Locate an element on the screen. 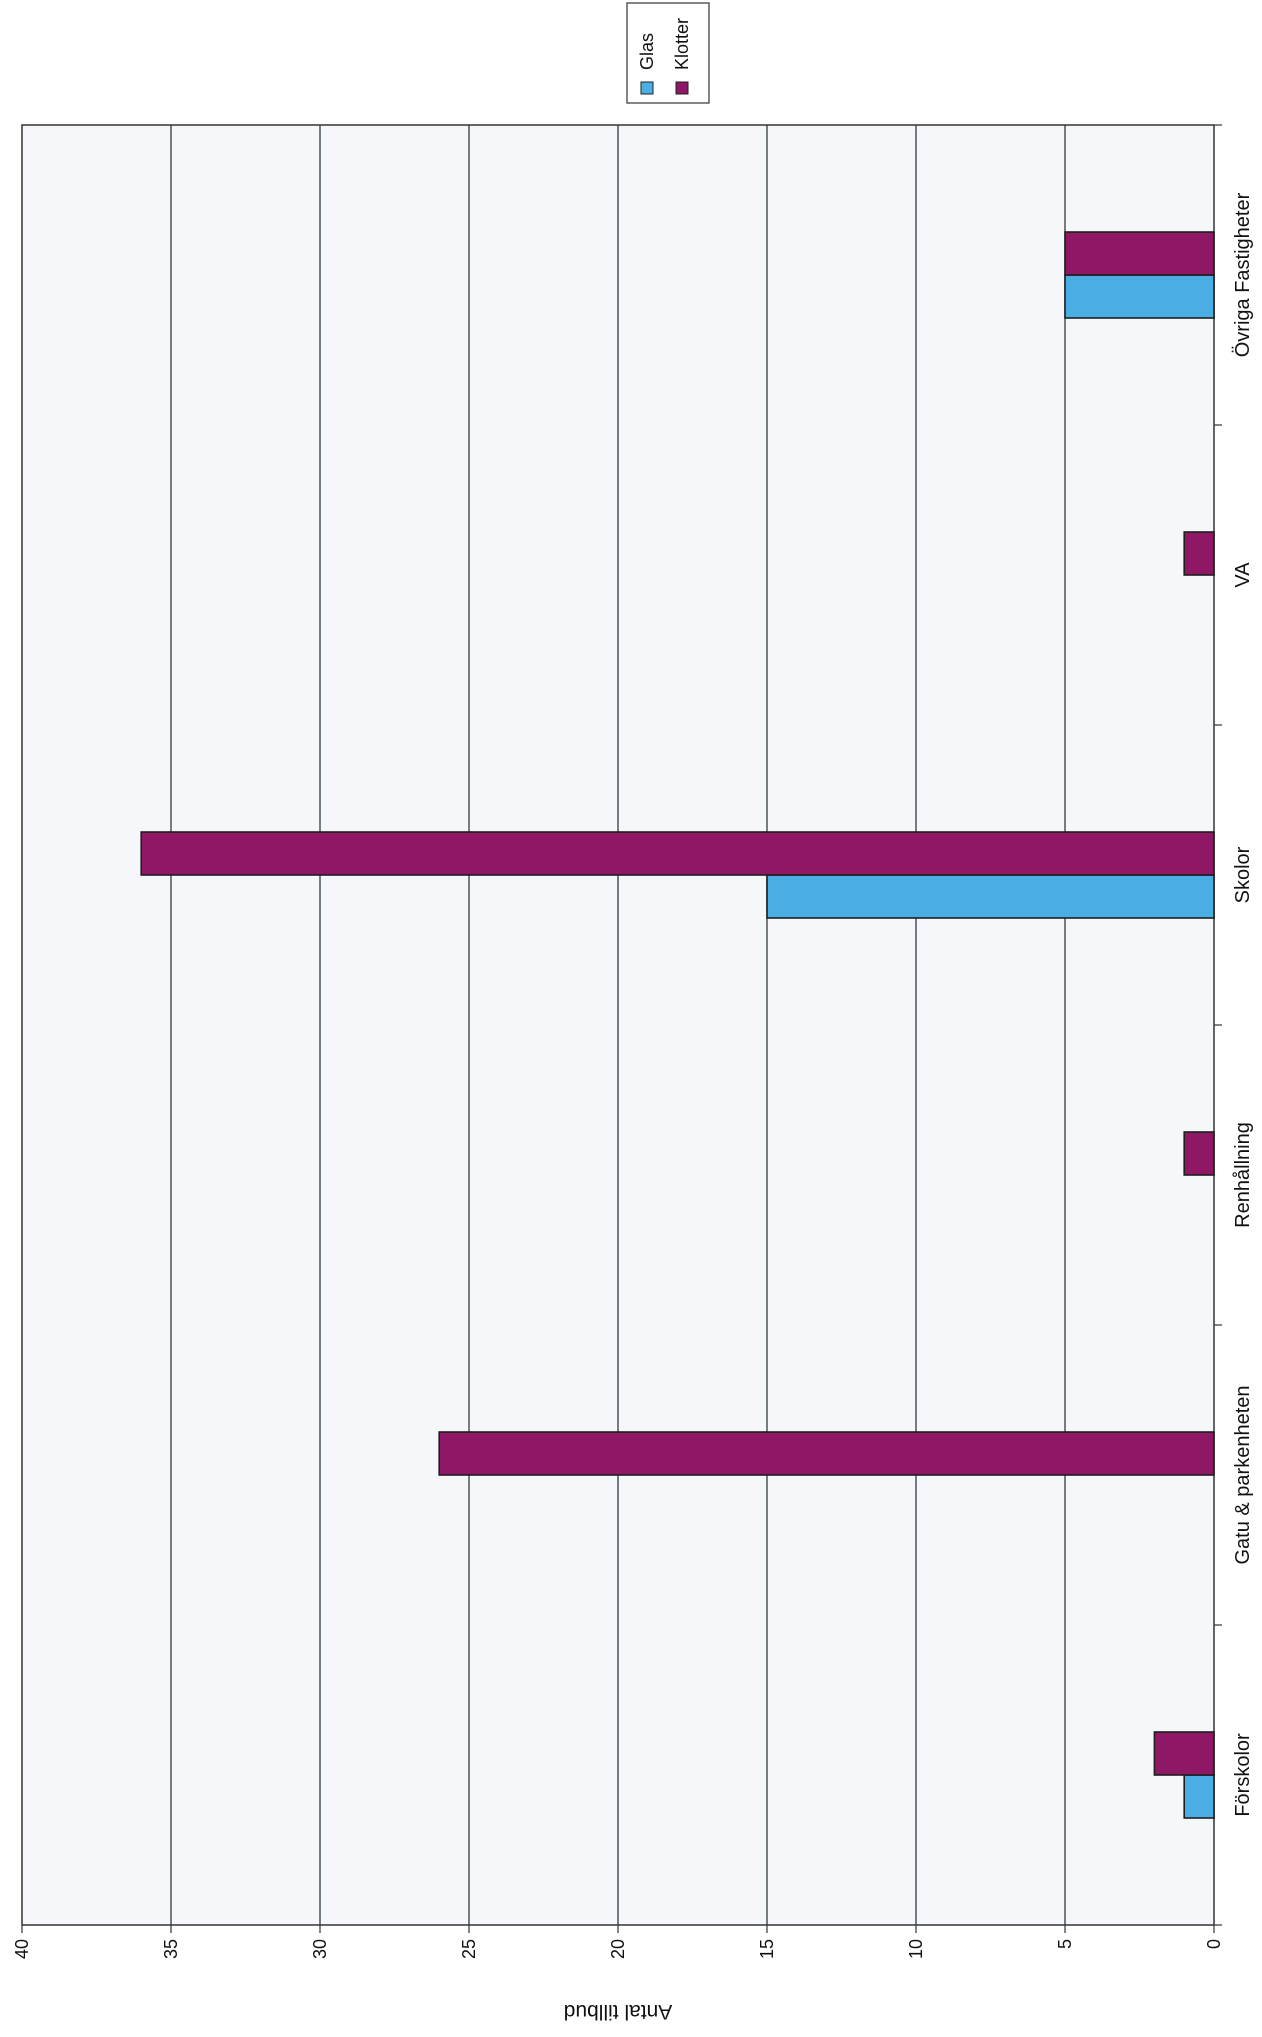 This screenshot has height=2037, width=1262. value-tick-label: 20 is located at coordinates (618, 1949).